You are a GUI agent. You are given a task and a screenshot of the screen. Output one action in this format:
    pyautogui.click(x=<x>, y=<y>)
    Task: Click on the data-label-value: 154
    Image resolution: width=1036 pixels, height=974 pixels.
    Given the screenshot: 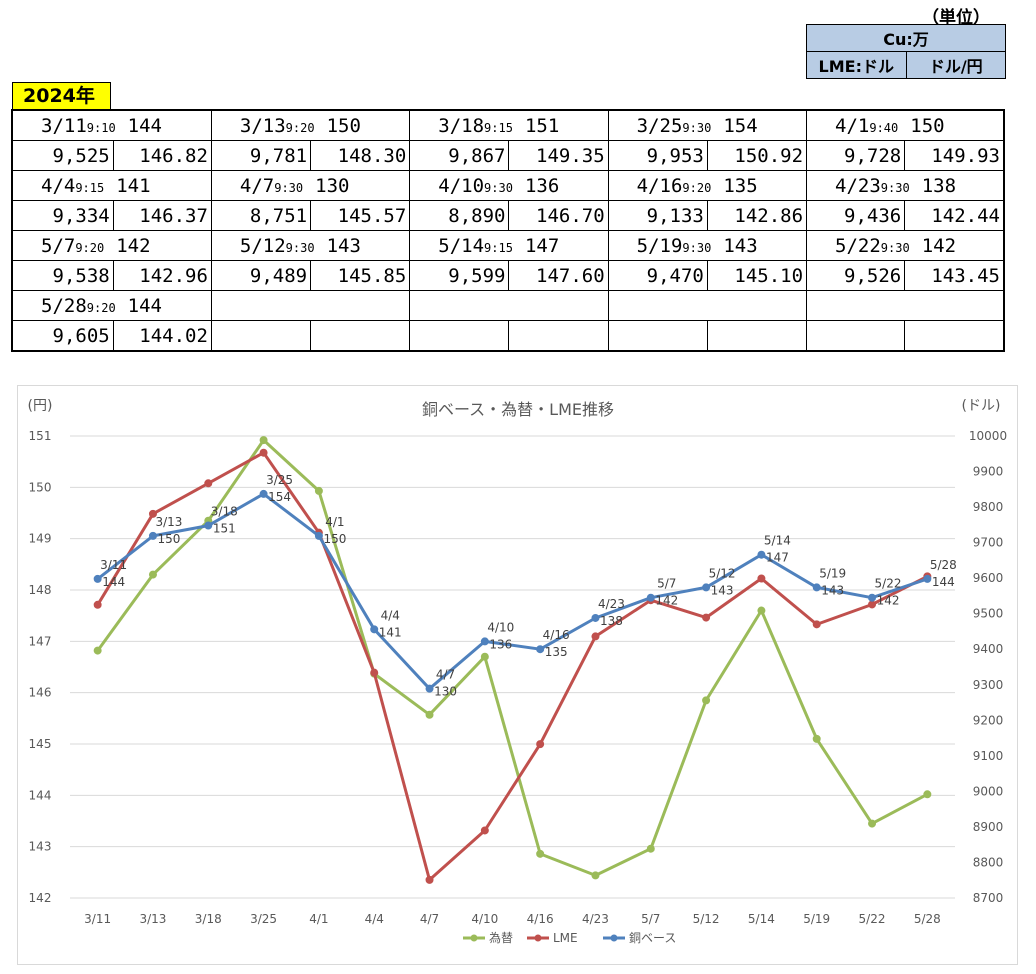 What is the action you would take?
    pyautogui.click(x=279, y=497)
    